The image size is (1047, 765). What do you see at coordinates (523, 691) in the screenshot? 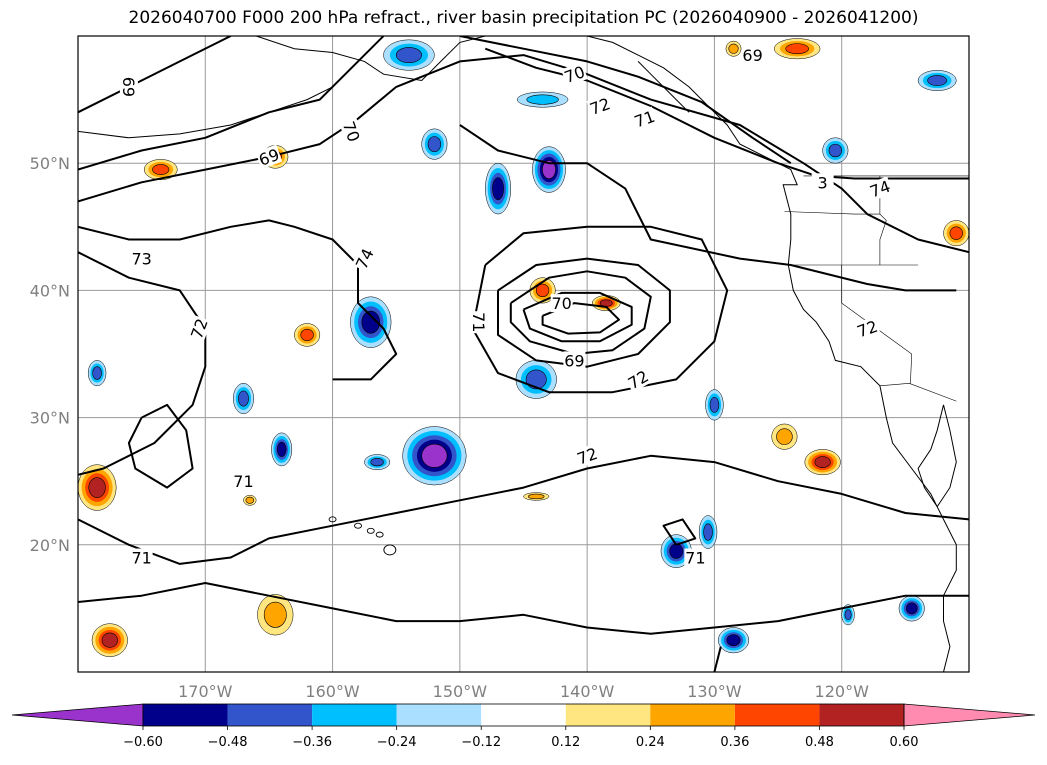
I see `longitude-ticks: 170°W 160°W 150°W 140°W 130°W 120°W` at bounding box center [523, 691].